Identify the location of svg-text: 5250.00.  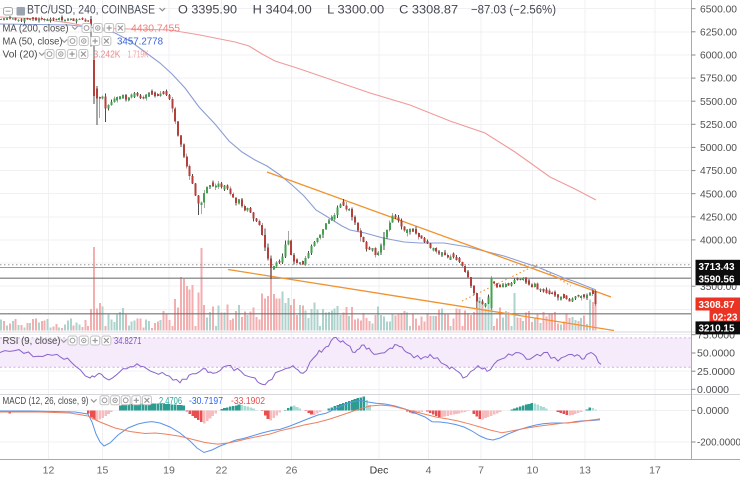
(718, 125).